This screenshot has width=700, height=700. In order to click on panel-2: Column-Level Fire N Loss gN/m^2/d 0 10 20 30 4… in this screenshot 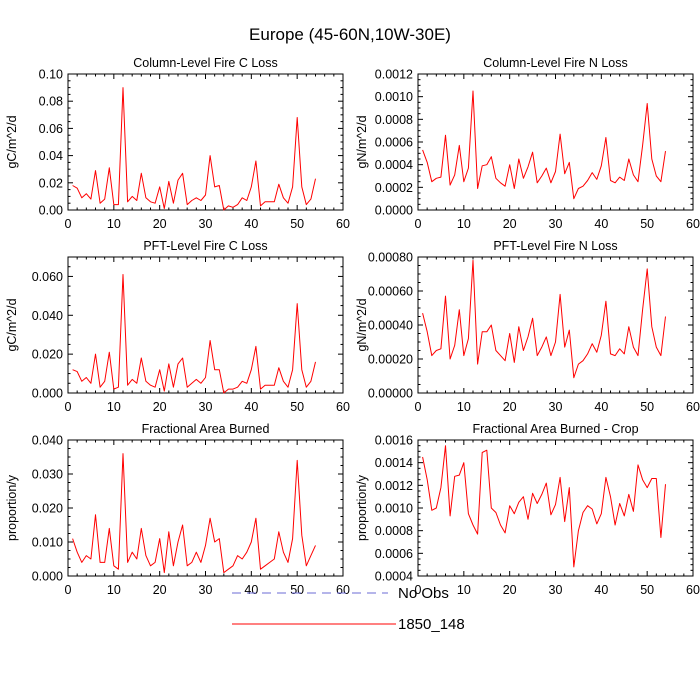, I will do `click(527, 143)`.